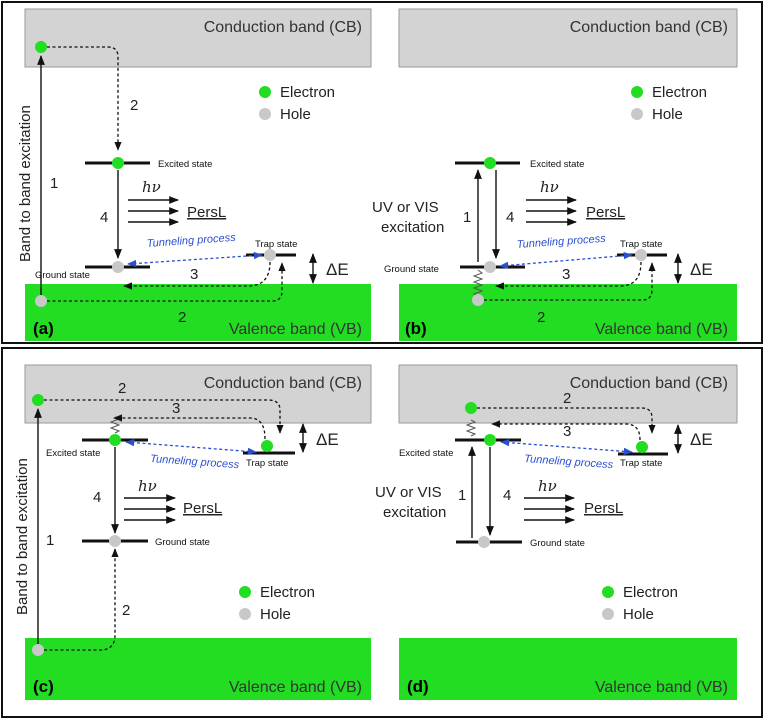 Image resolution: width=764 pixels, height=720 pixels. I want to click on uv-vis-label-line1: UV or VIS, so click(405, 207).